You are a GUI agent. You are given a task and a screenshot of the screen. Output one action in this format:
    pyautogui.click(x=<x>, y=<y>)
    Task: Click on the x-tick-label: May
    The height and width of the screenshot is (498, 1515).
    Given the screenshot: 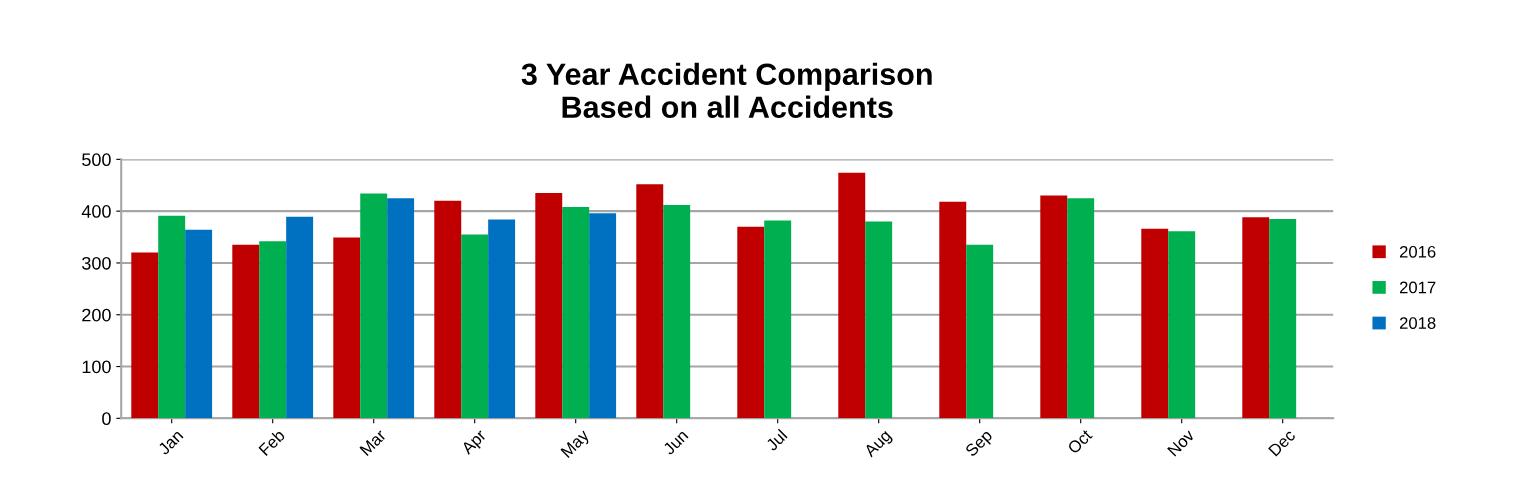 What is the action you would take?
    pyautogui.click(x=576, y=444)
    